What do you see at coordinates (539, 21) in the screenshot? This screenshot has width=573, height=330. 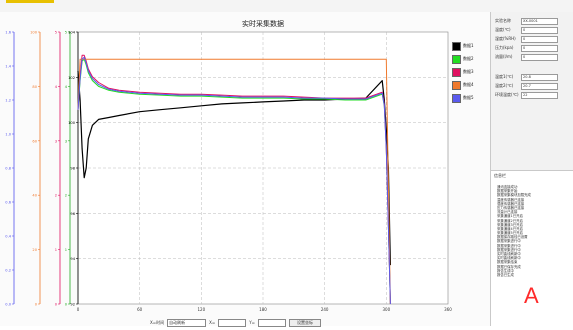 I see `field-value: XX-0001` at bounding box center [539, 21].